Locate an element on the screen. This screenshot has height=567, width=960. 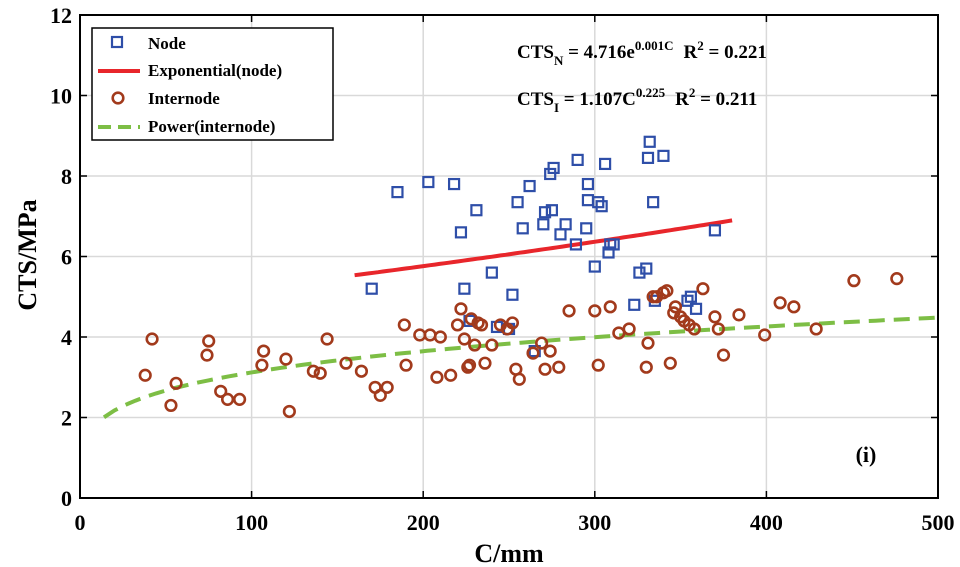
equation-internode: CTSI = 1.107C0.225 R2 = 0.211 is located at coordinates (637, 100).